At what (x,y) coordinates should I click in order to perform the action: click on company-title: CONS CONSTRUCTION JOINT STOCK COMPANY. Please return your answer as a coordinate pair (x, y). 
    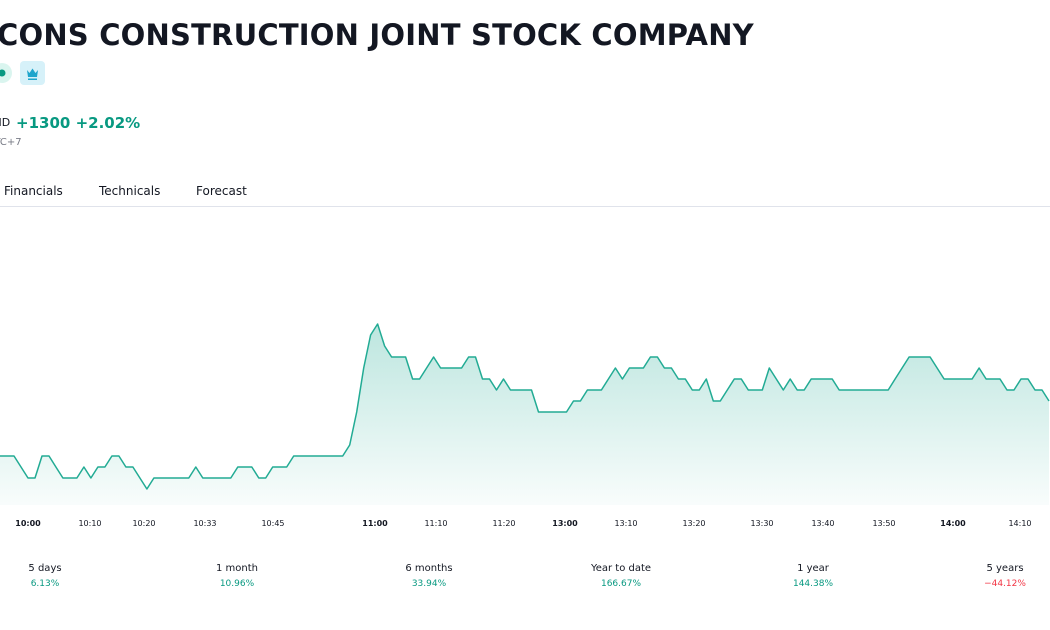
    Looking at the image, I should click on (377, 35).